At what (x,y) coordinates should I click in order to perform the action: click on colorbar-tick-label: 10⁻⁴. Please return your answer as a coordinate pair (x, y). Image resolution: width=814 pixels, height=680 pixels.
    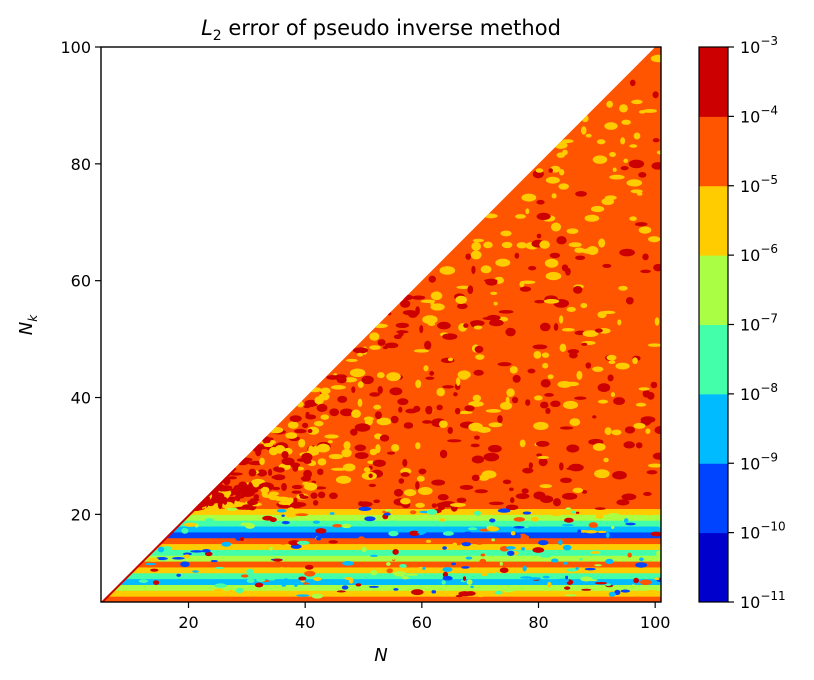
    Looking at the image, I should click on (759, 114).